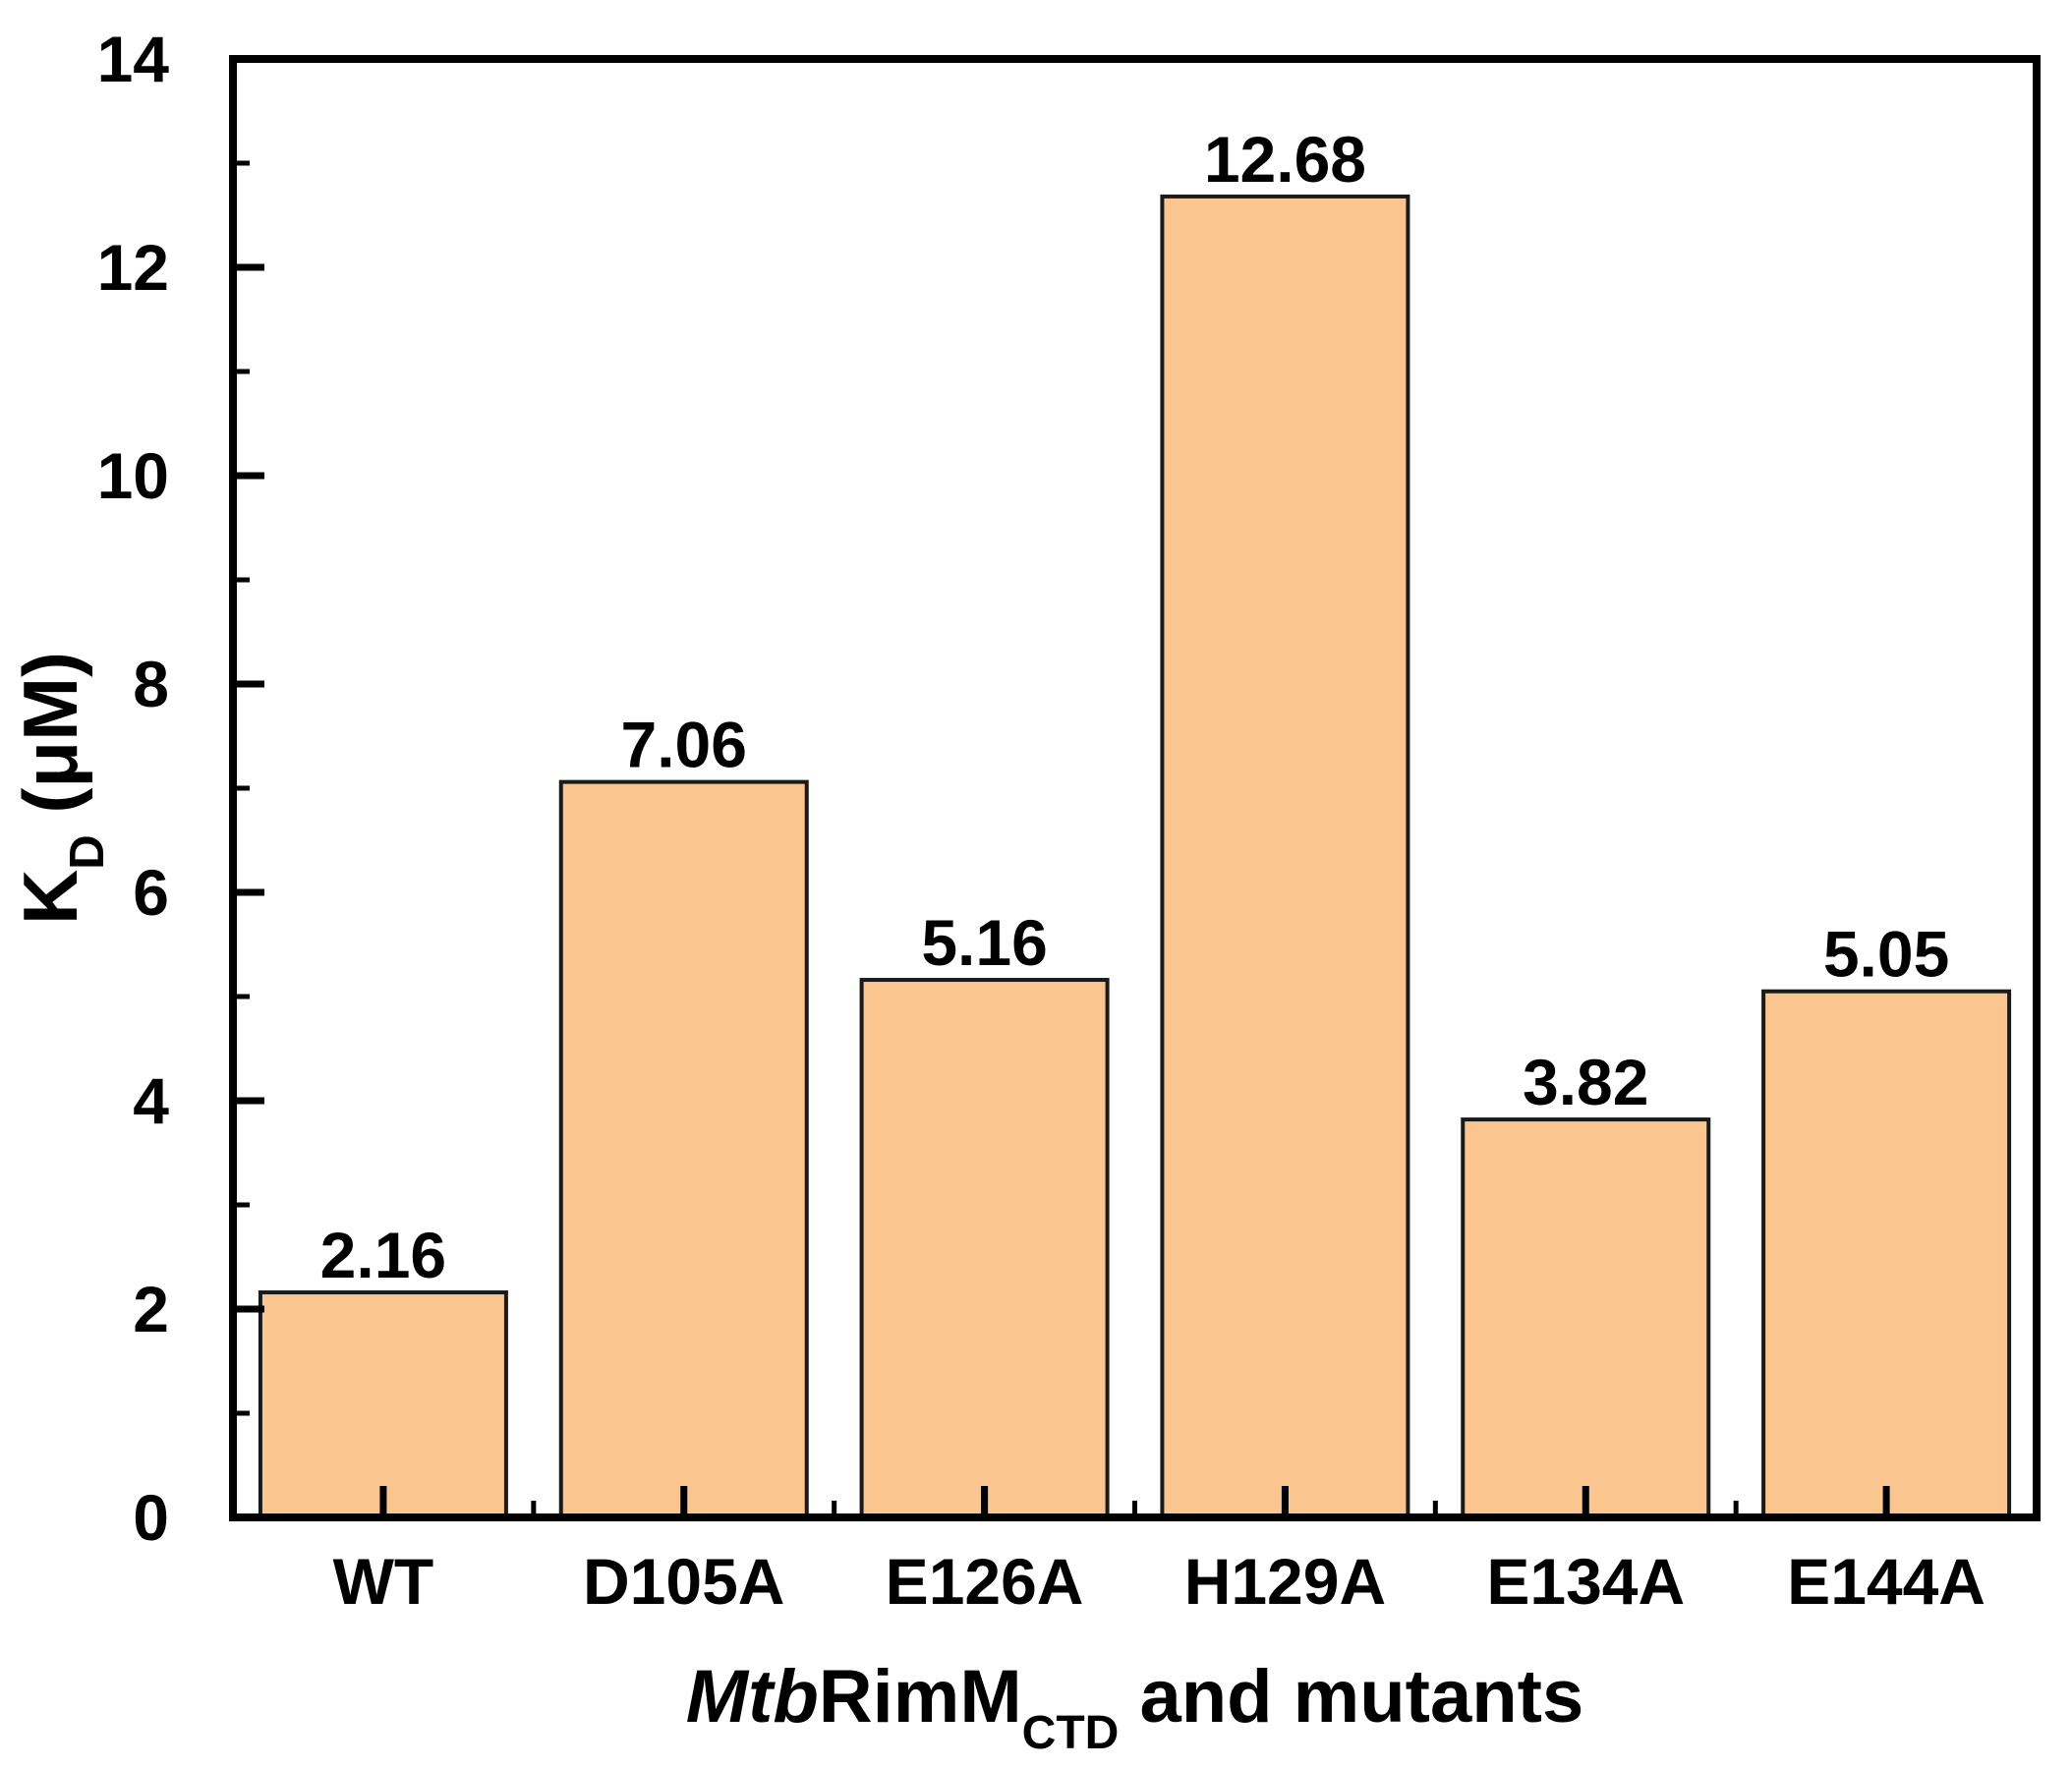  What do you see at coordinates (133, 267) in the screenshot?
I see `y-axis-tick-label: 12` at bounding box center [133, 267].